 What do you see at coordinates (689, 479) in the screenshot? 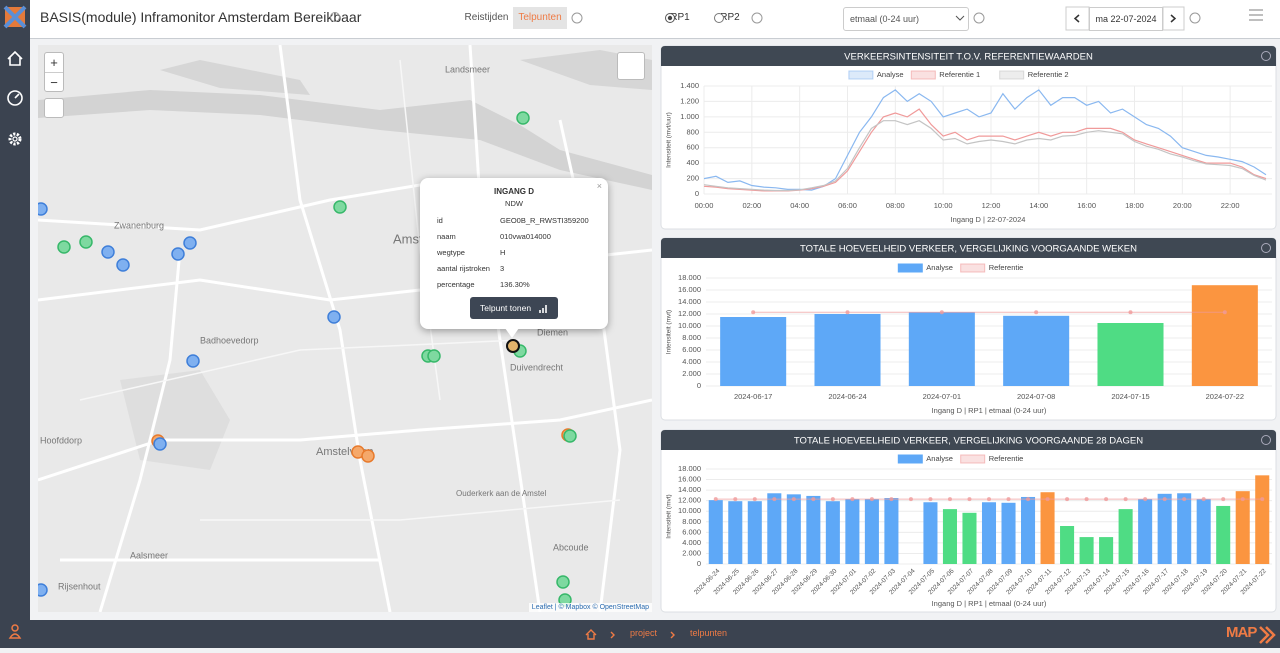
I see `y-tick-label: 16.000` at bounding box center [689, 479].